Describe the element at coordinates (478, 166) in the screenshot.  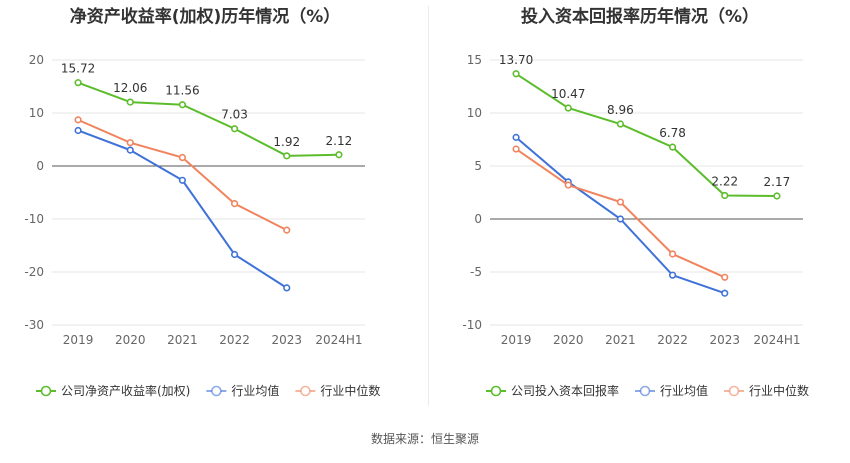
I see `y-tick-label: 5` at that location.